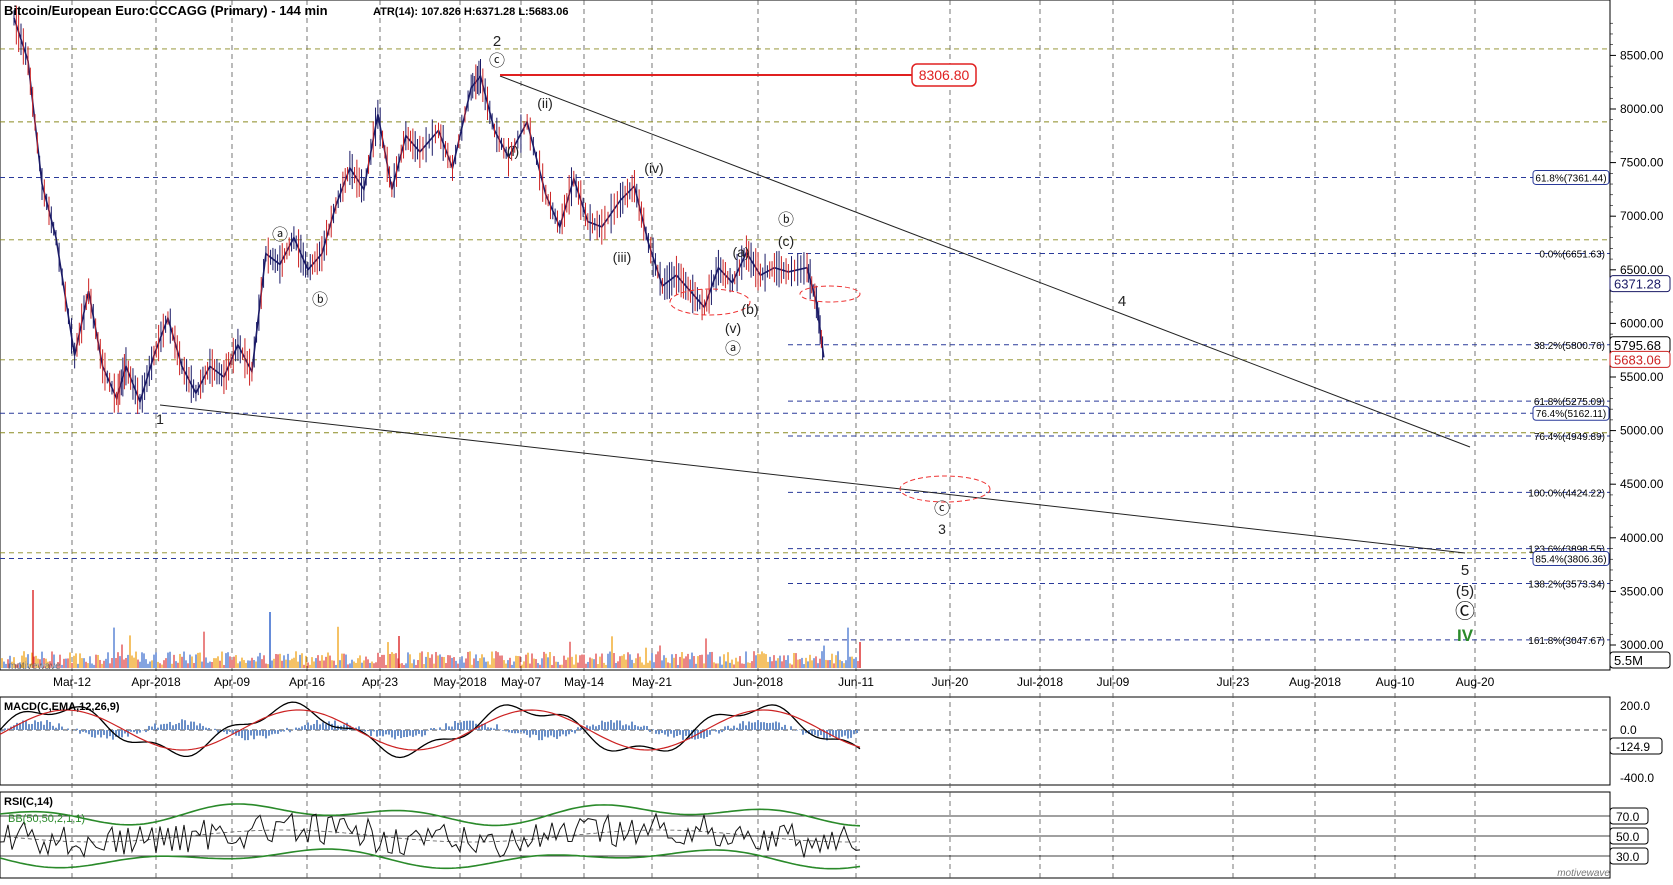 The image size is (1673, 885). Describe the element at coordinates (1642, 431) in the screenshot. I see `price-tick-label: 5000.00` at that location.